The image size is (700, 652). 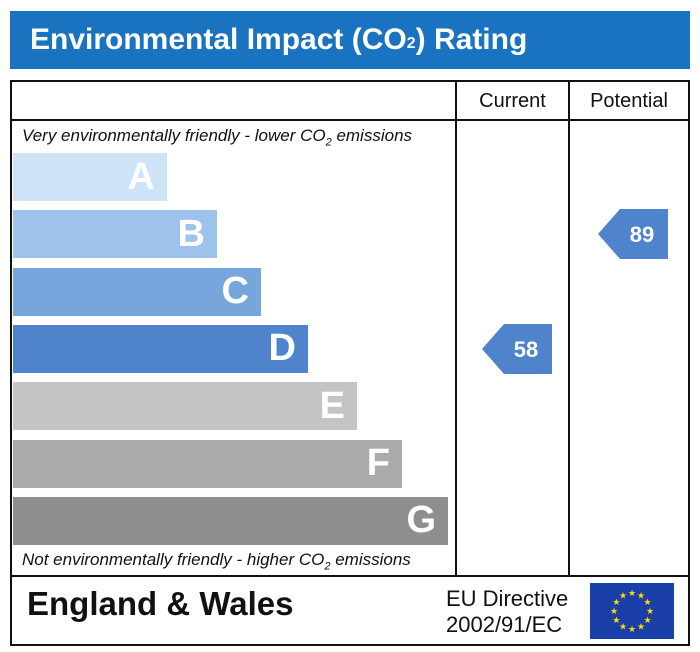 I want to click on chart-title: Environmental Impact (CO 2) Rating, so click(x=350, y=40).